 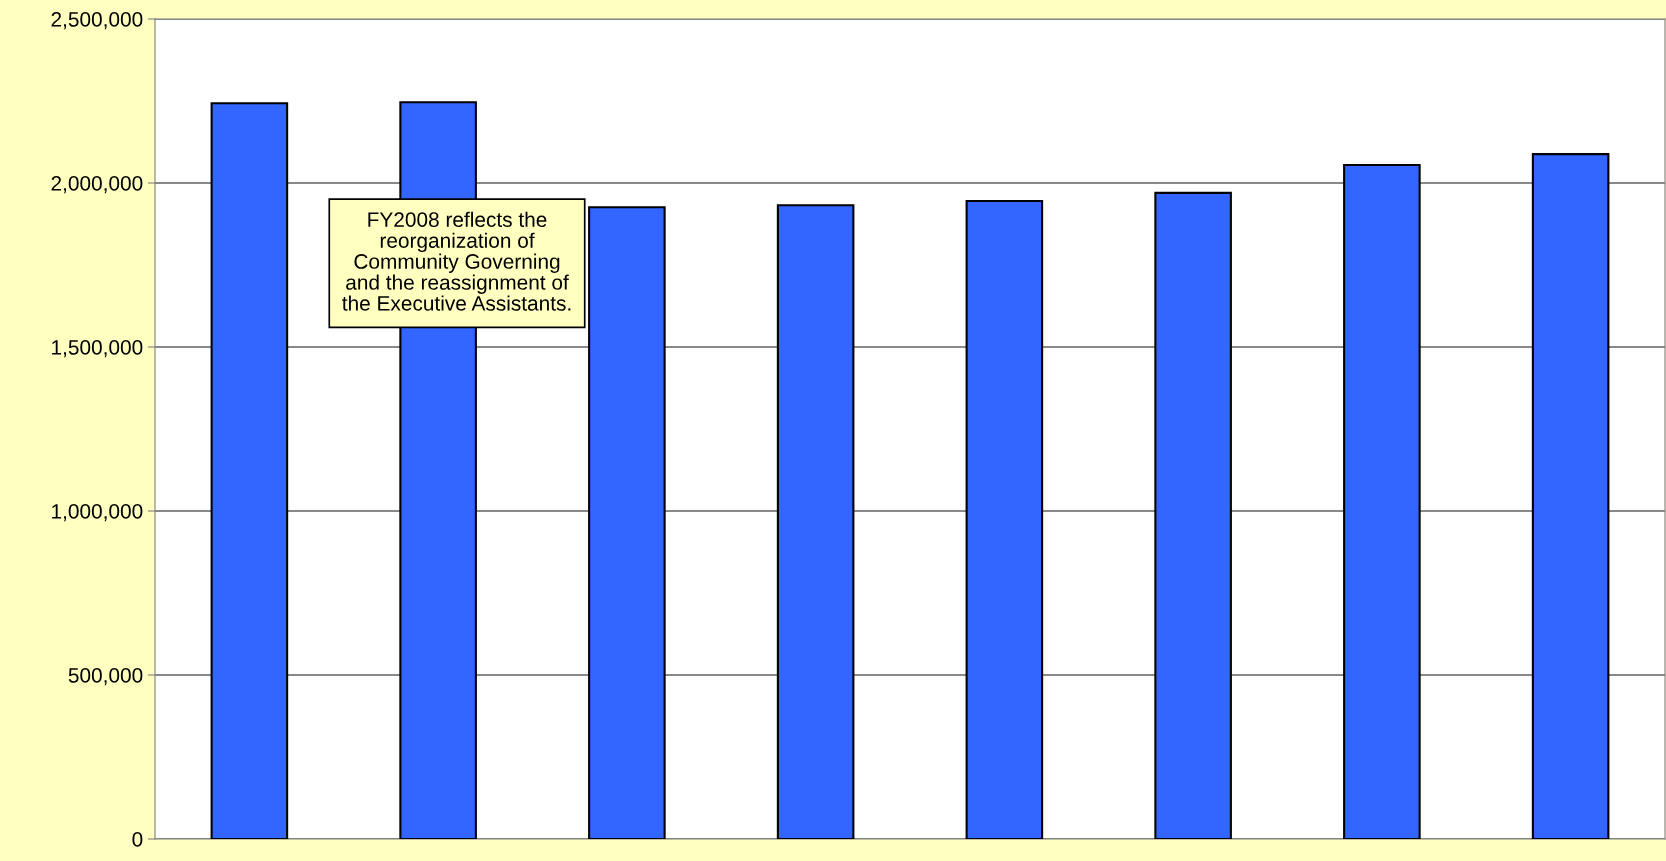 I want to click on y-tick-label: 0, so click(x=137, y=839).